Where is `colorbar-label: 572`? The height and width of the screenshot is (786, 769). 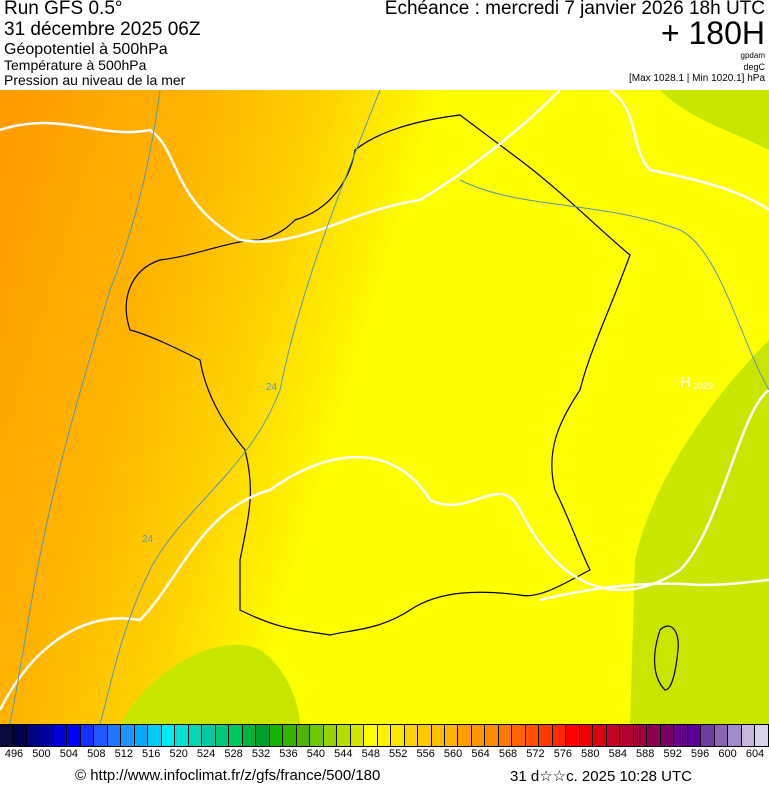
colorbar-label: 572 is located at coordinates (535, 754).